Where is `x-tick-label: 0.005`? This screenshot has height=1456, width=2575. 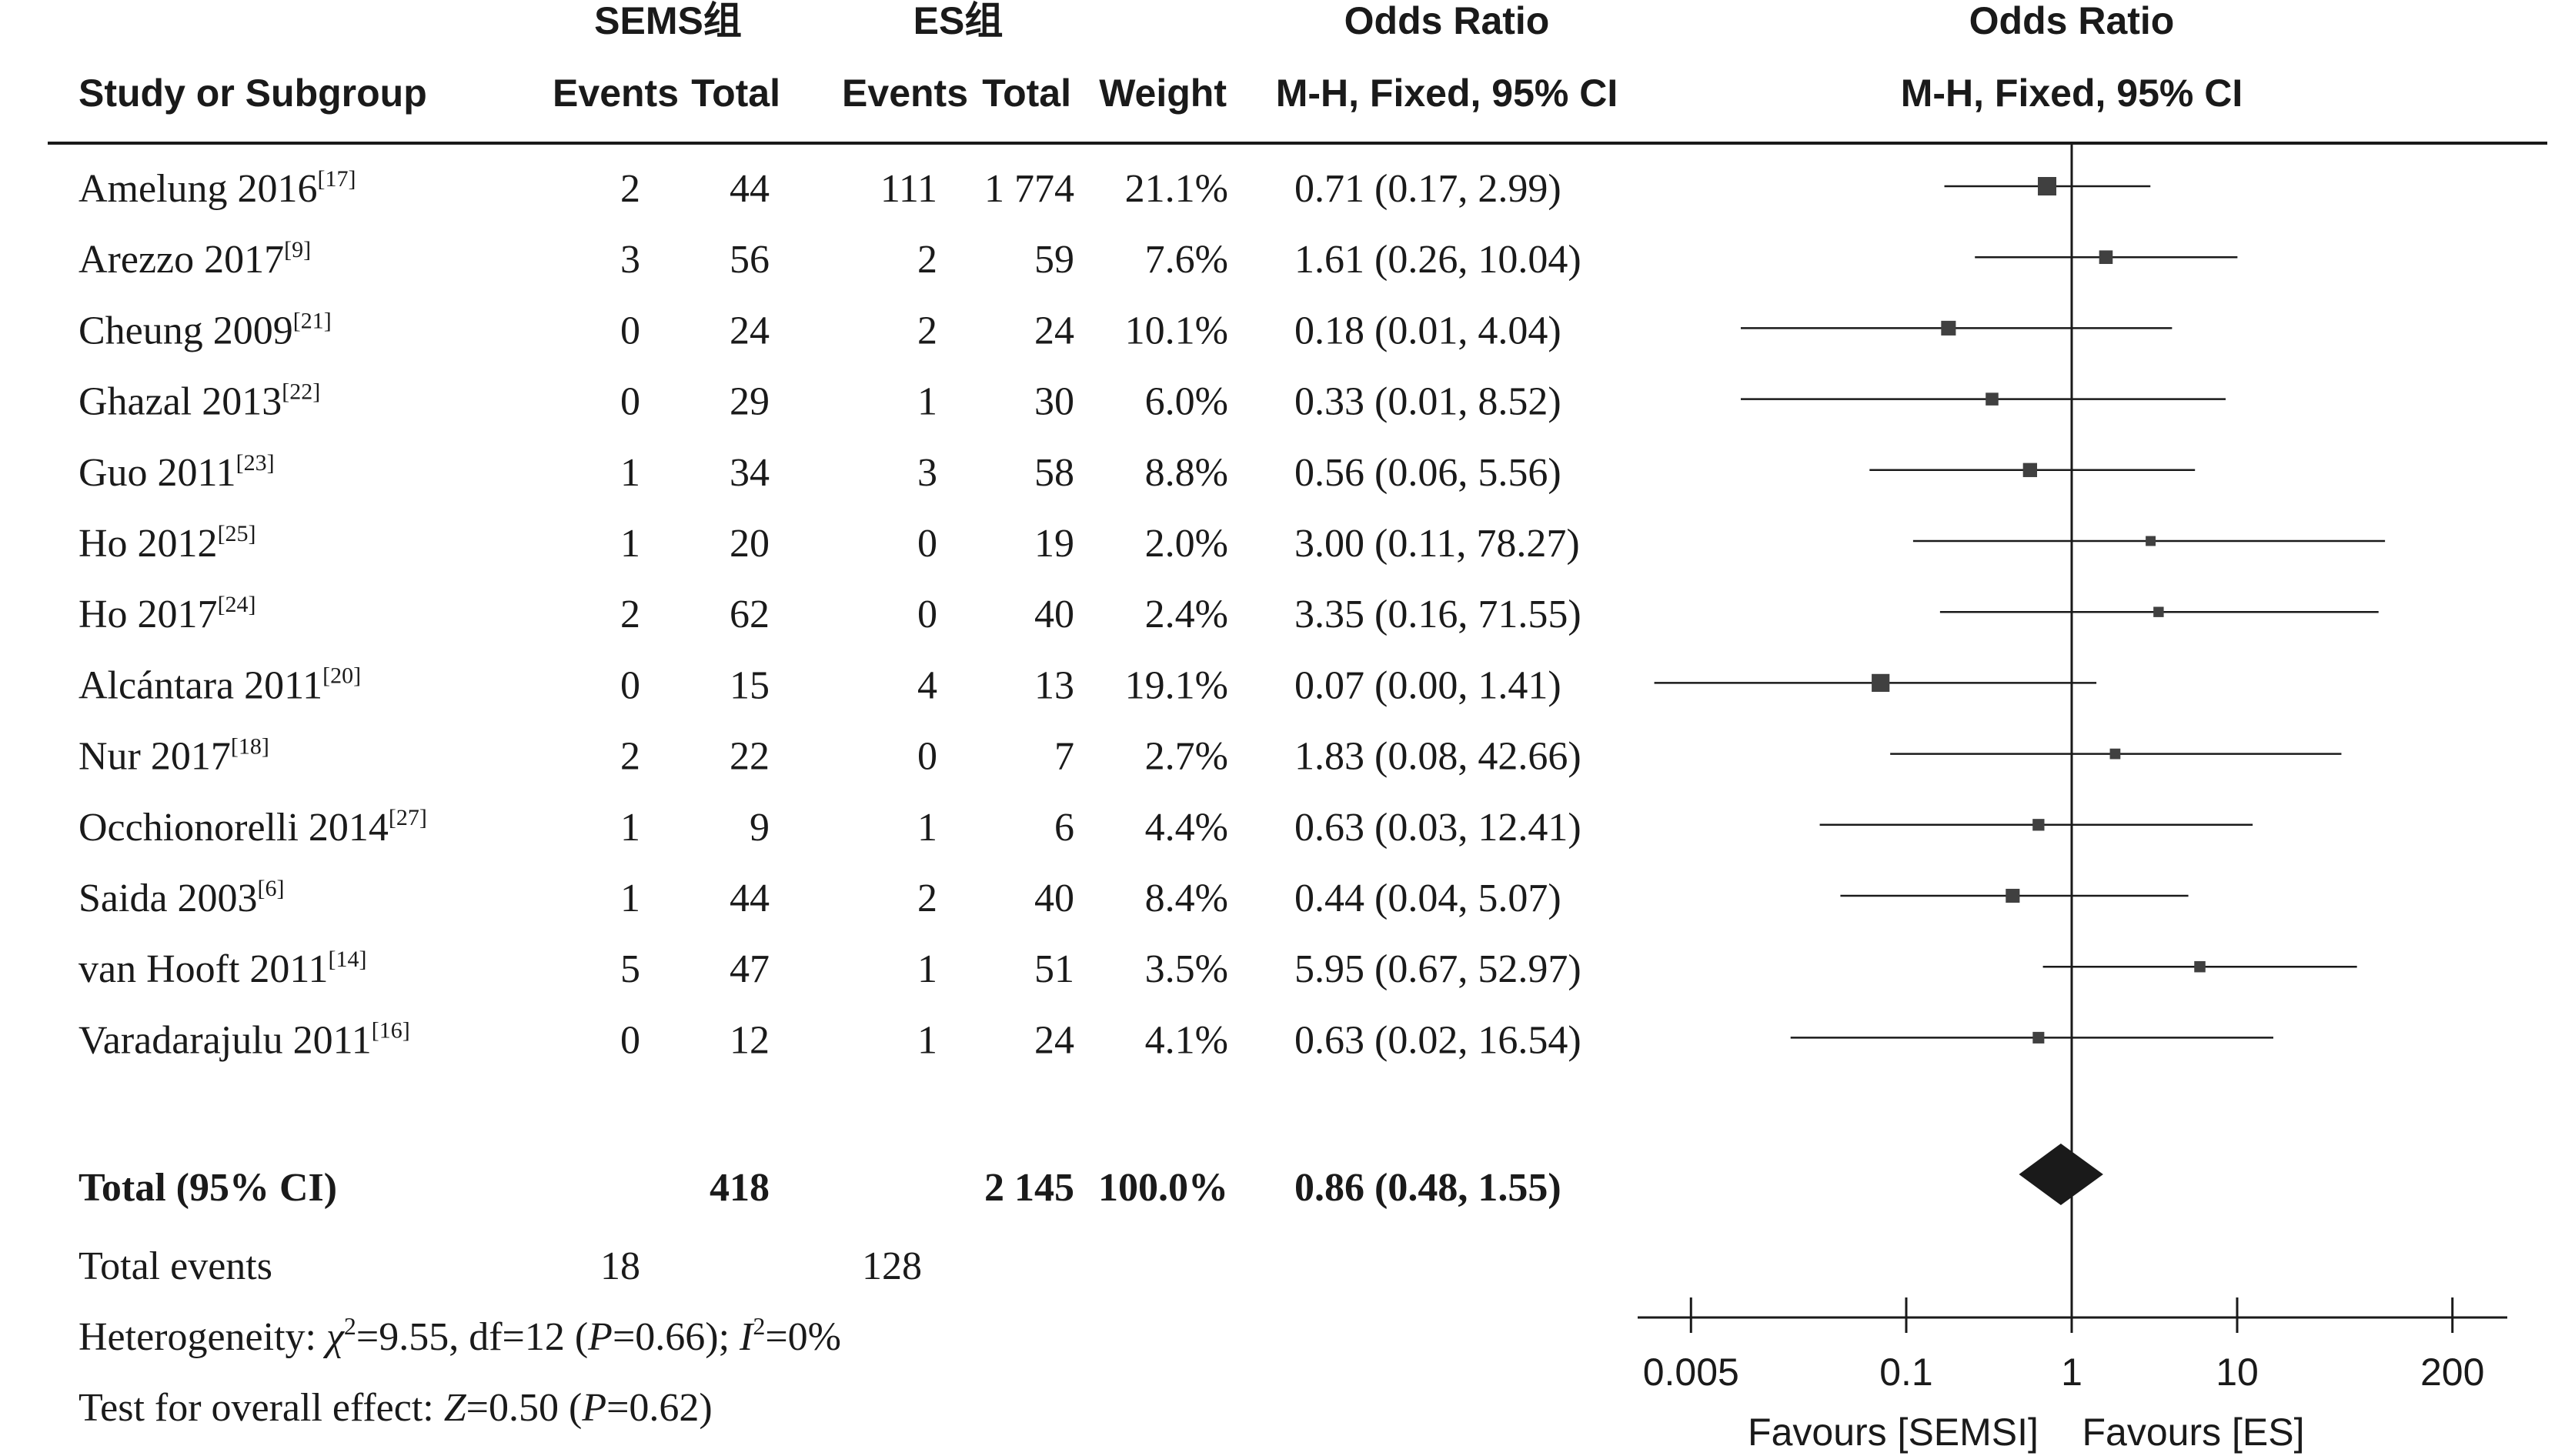 x-tick-label: 0.005 is located at coordinates (1691, 1373).